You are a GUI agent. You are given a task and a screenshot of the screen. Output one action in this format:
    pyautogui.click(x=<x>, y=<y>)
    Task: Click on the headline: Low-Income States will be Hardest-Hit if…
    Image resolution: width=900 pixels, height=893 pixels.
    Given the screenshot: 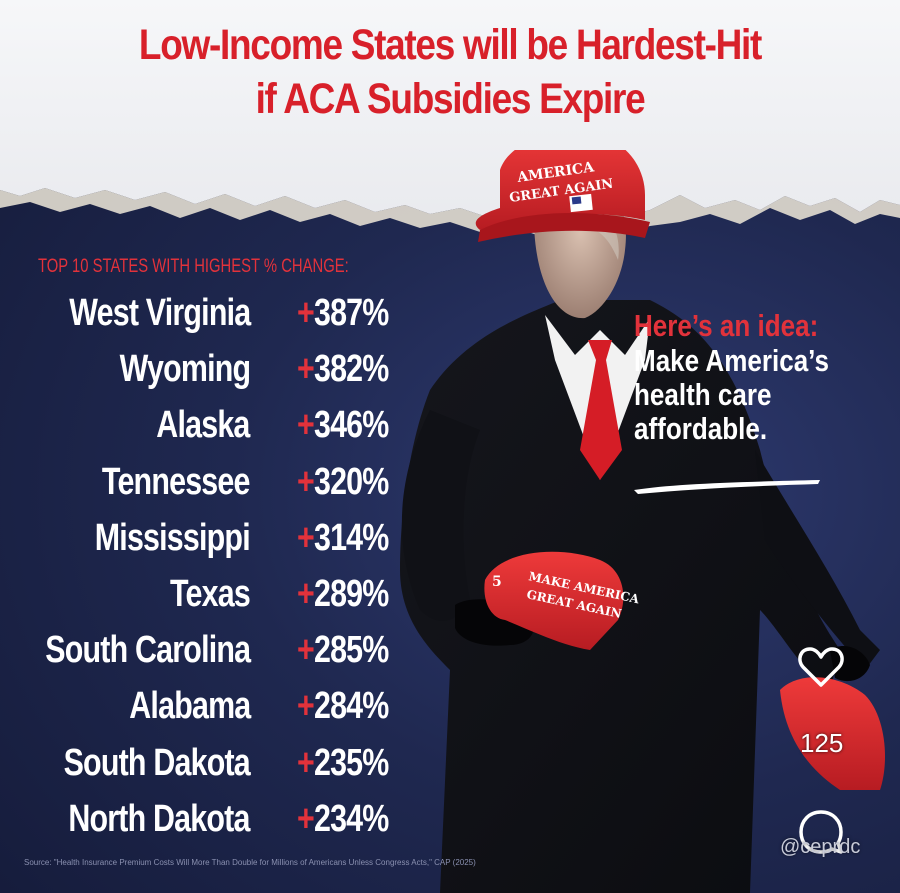 What is the action you would take?
    pyautogui.click(x=450, y=72)
    